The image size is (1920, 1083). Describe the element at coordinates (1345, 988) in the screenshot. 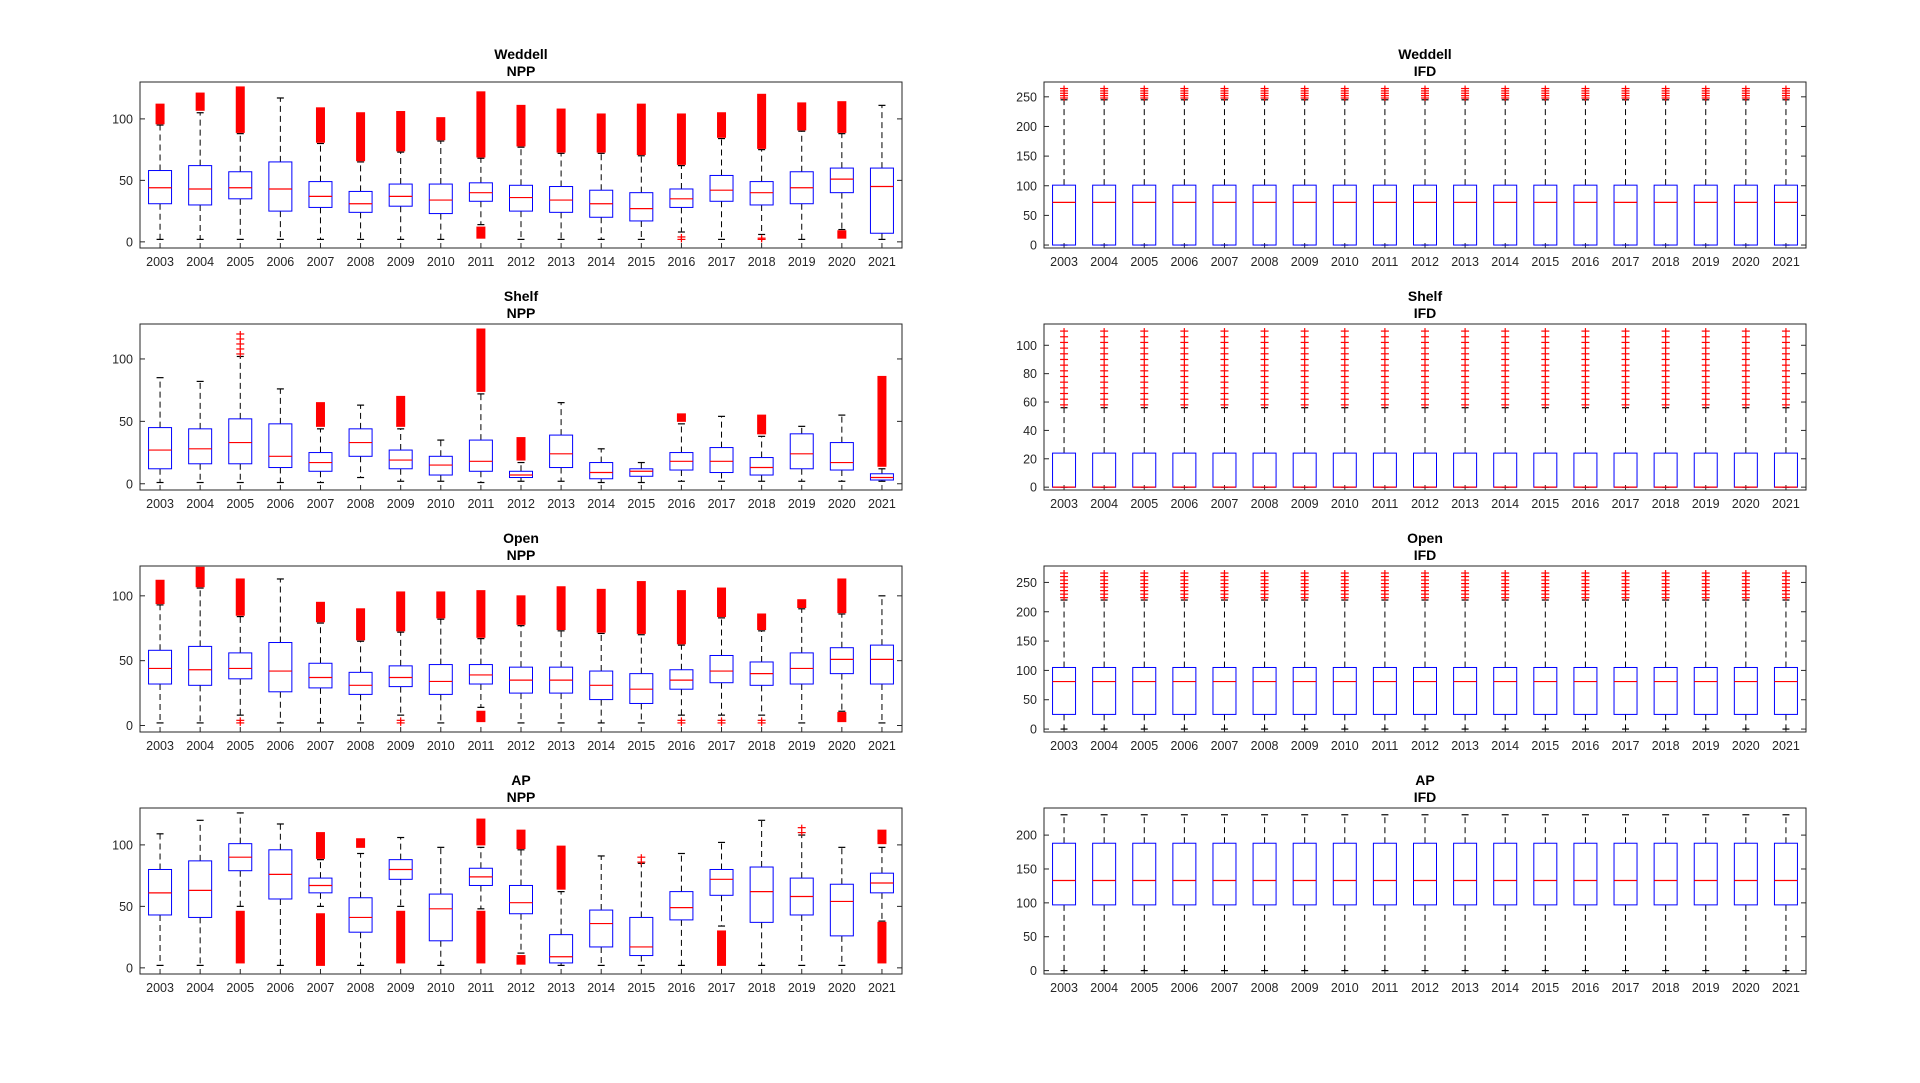

I see `x-tick-label: 2010` at that location.